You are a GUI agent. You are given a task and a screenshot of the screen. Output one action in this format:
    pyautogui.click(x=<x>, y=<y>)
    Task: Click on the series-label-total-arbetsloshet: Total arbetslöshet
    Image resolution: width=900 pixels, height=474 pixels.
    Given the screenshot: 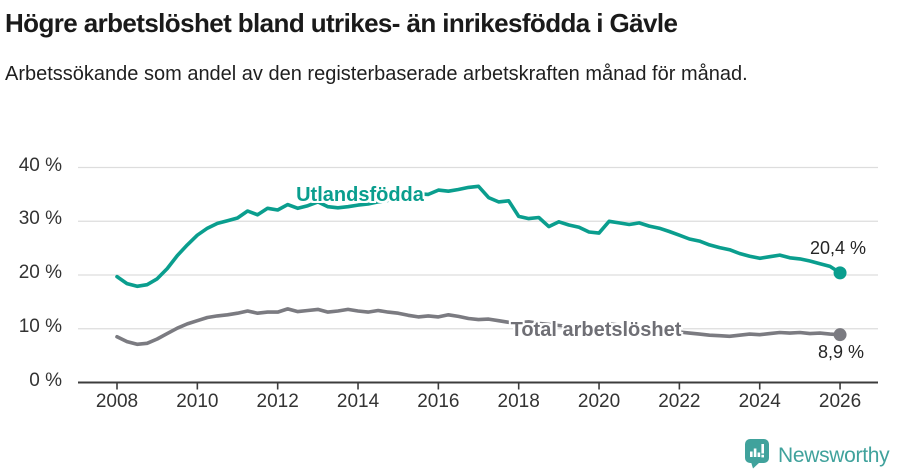 What is the action you would take?
    pyautogui.click(x=596, y=330)
    